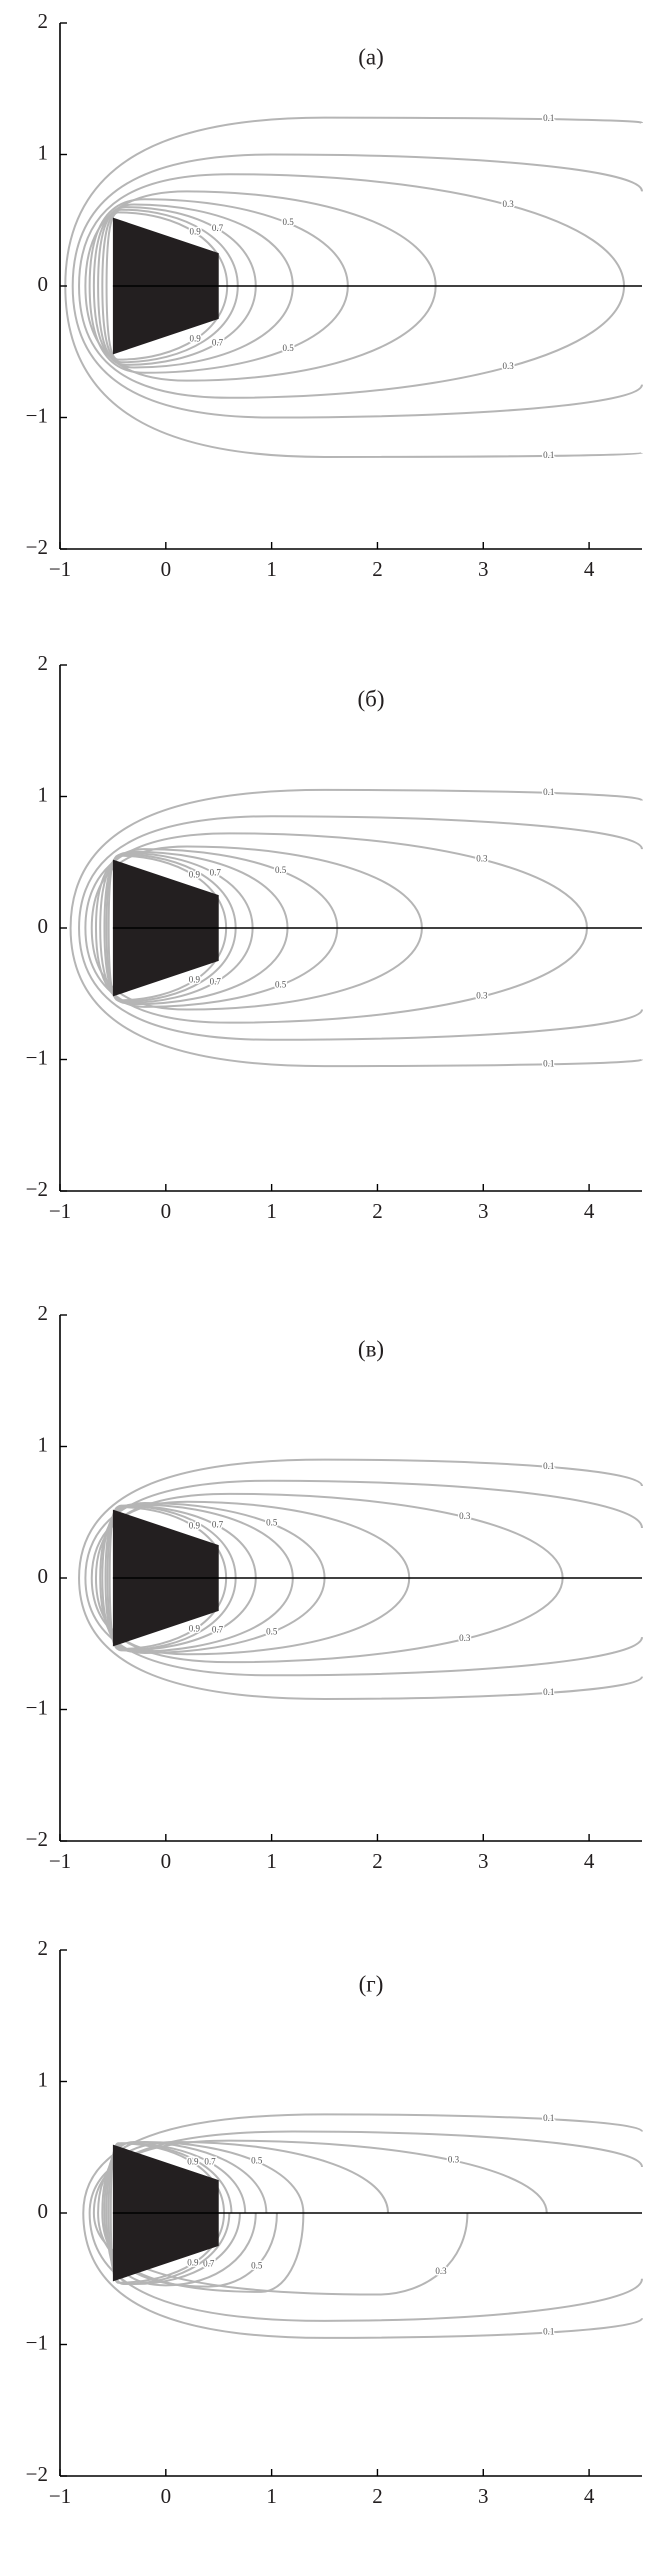 This screenshot has height=2571, width=650. What do you see at coordinates (371, 56) in the screenshot?
I see `chart-title: (а)` at bounding box center [371, 56].